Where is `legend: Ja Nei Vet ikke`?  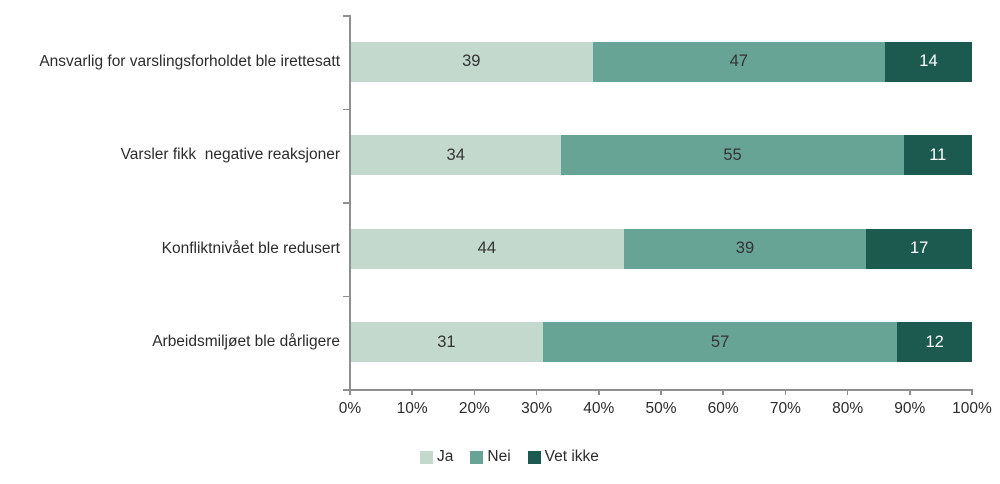
legend: Ja Nei Vet ikke is located at coordinates (509, 457).